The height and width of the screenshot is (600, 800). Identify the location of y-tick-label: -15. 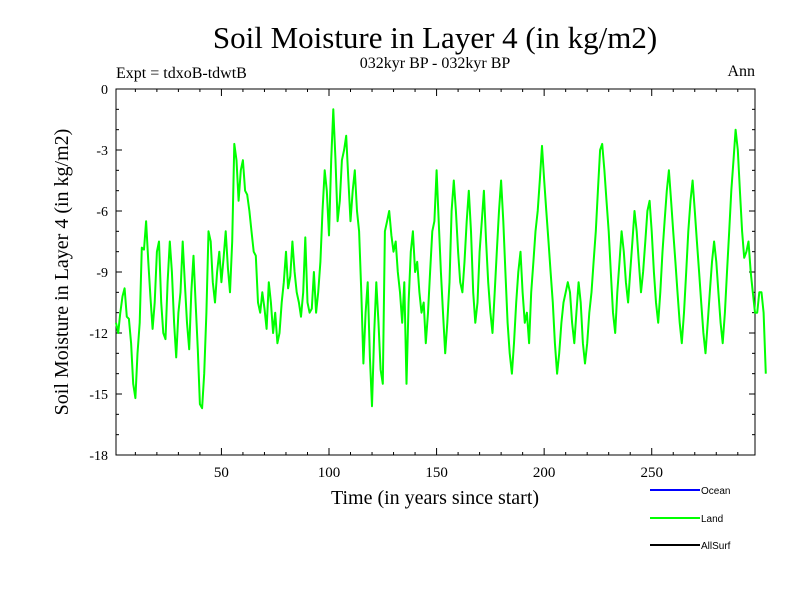
(98, 395).